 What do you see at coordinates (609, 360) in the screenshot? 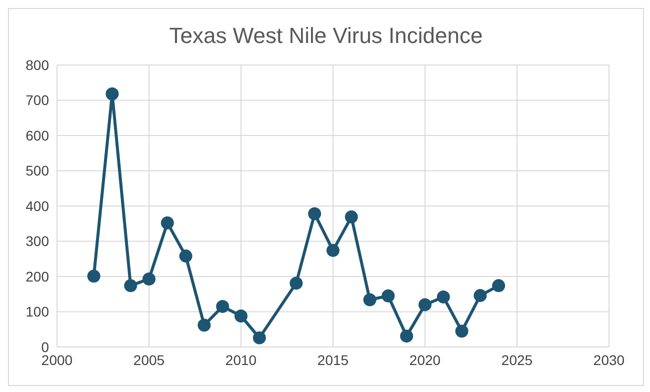
I see `x-tick-label: 2030` at bounding box center [609, 360].